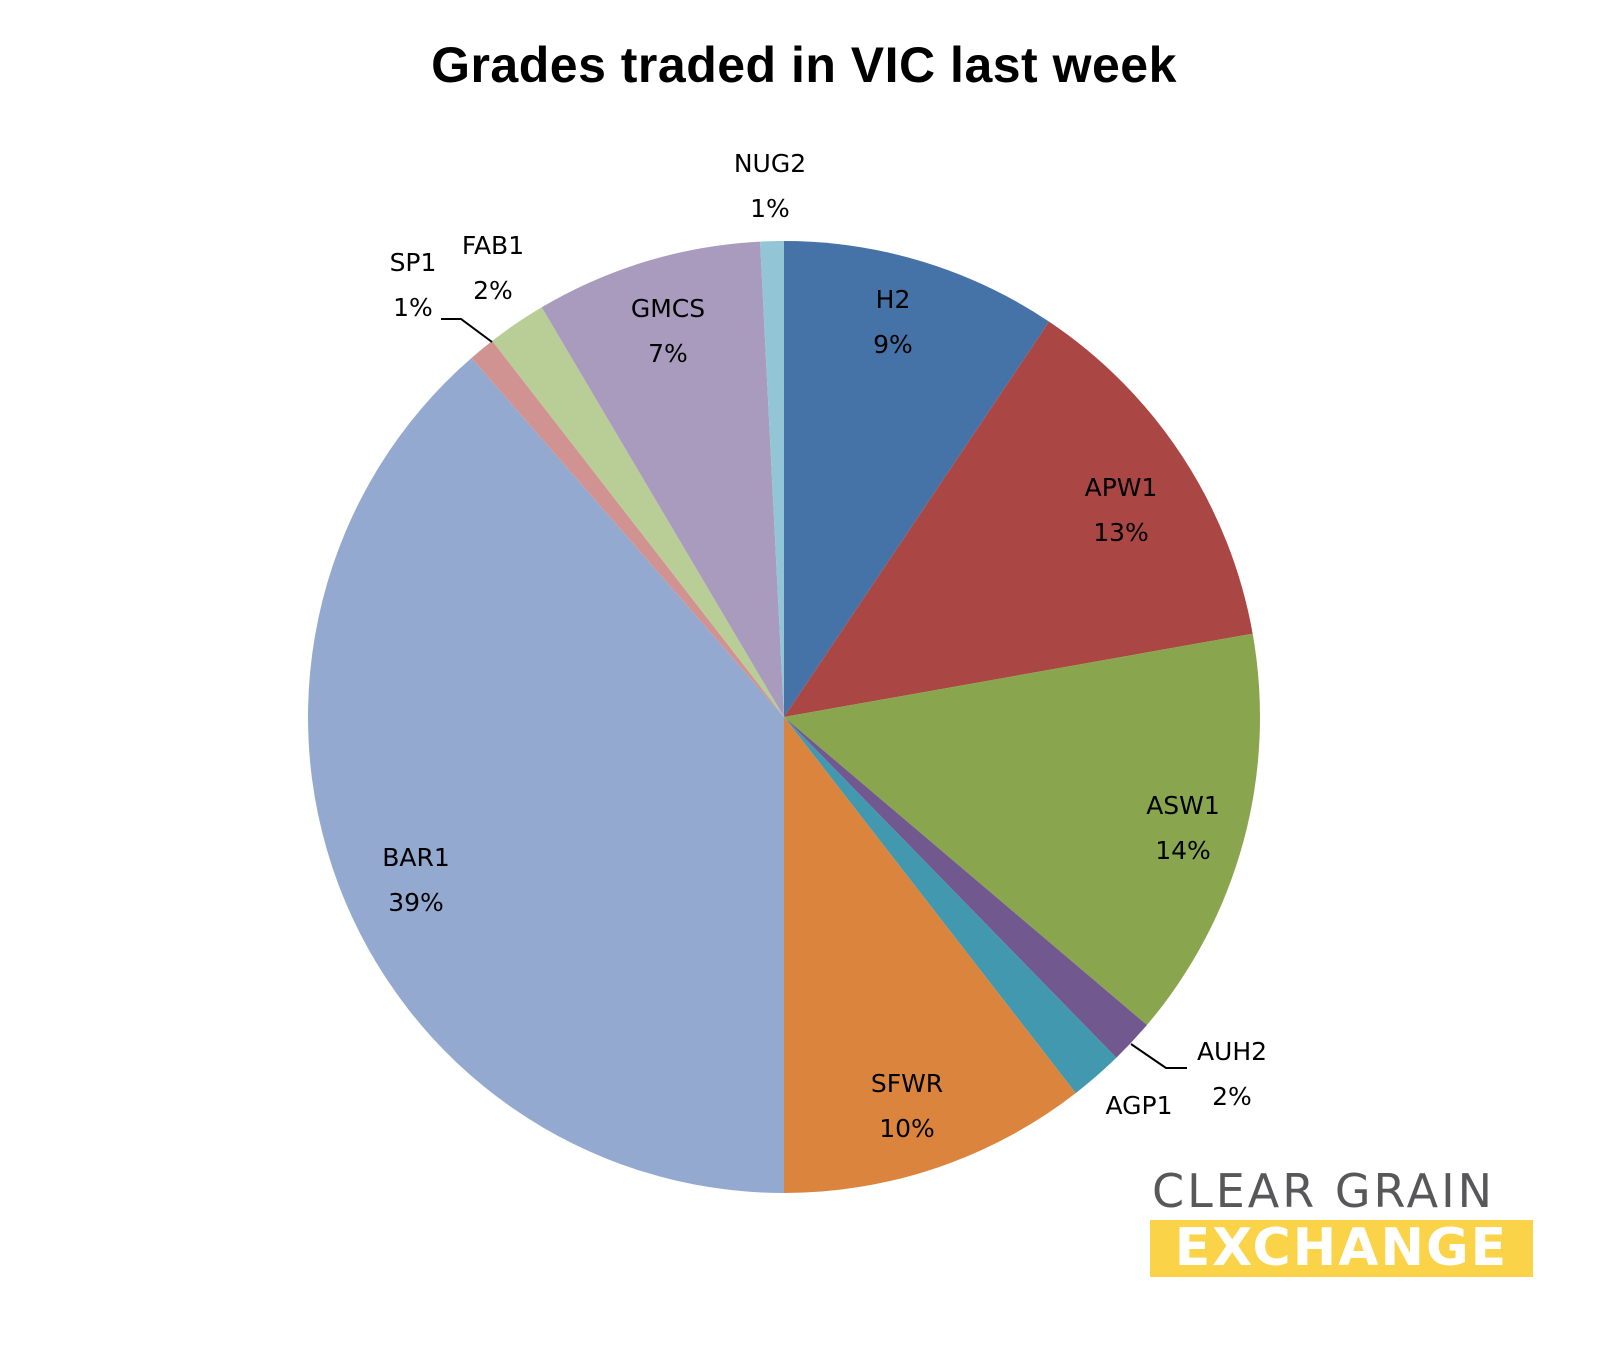 Image resolution: width=1608 pixels, height=1350 pixels. Describe the element at coordinates (804, 65) in the screenshot. I see `chart-title: Grades traded in VIC last week` at that location.